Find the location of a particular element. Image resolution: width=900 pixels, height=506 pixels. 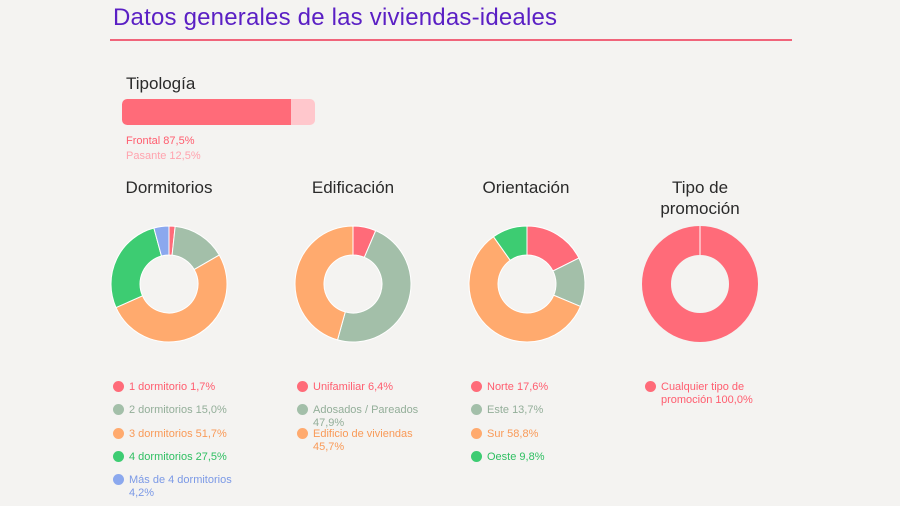

legend-label: Este 13,7% is located at coordinates (515, 410).